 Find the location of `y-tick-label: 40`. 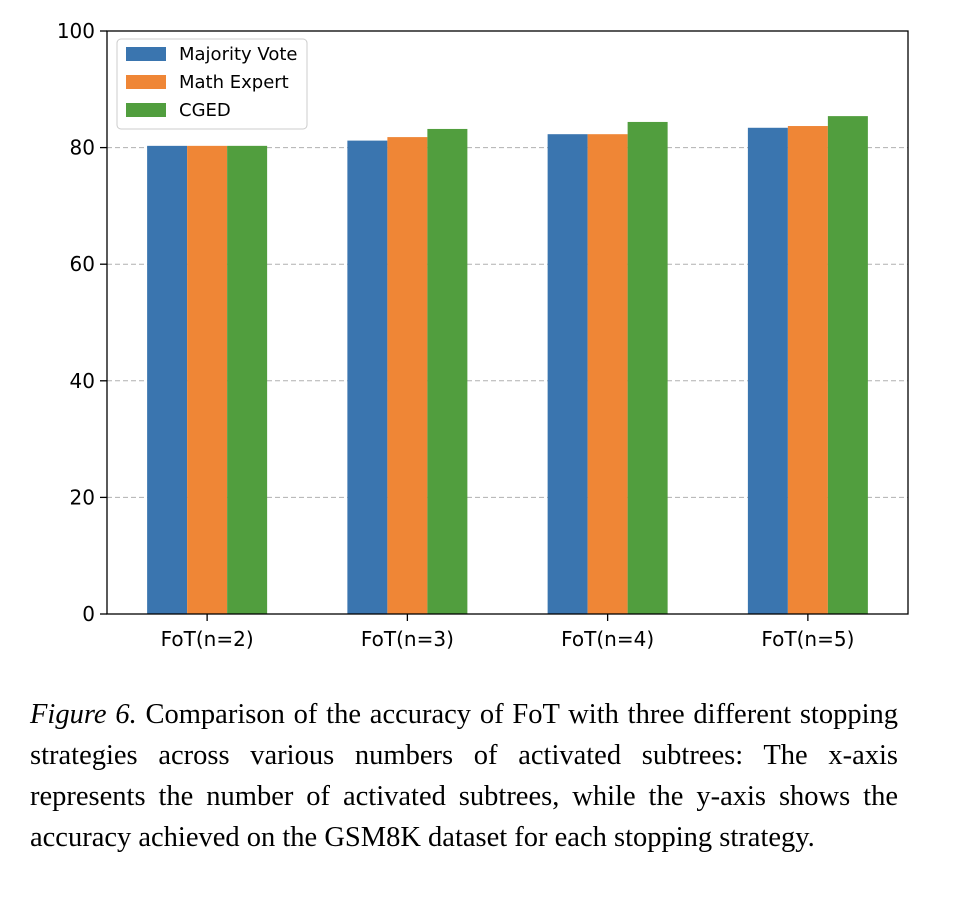

y-tick-label: 40 is located at coordinates (82, 381).